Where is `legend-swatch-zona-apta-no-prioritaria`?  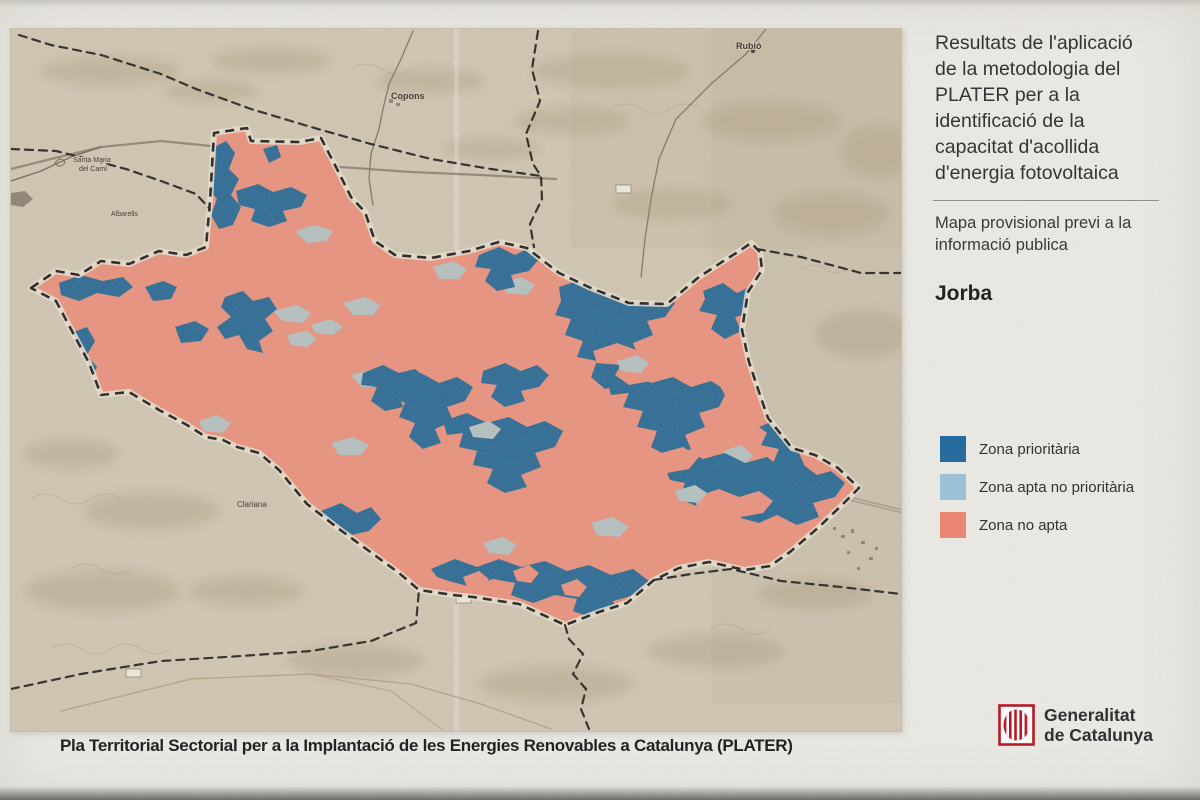
legend-swatch-zona-apta-no-prioritaria is located at coordinates (953, 487).